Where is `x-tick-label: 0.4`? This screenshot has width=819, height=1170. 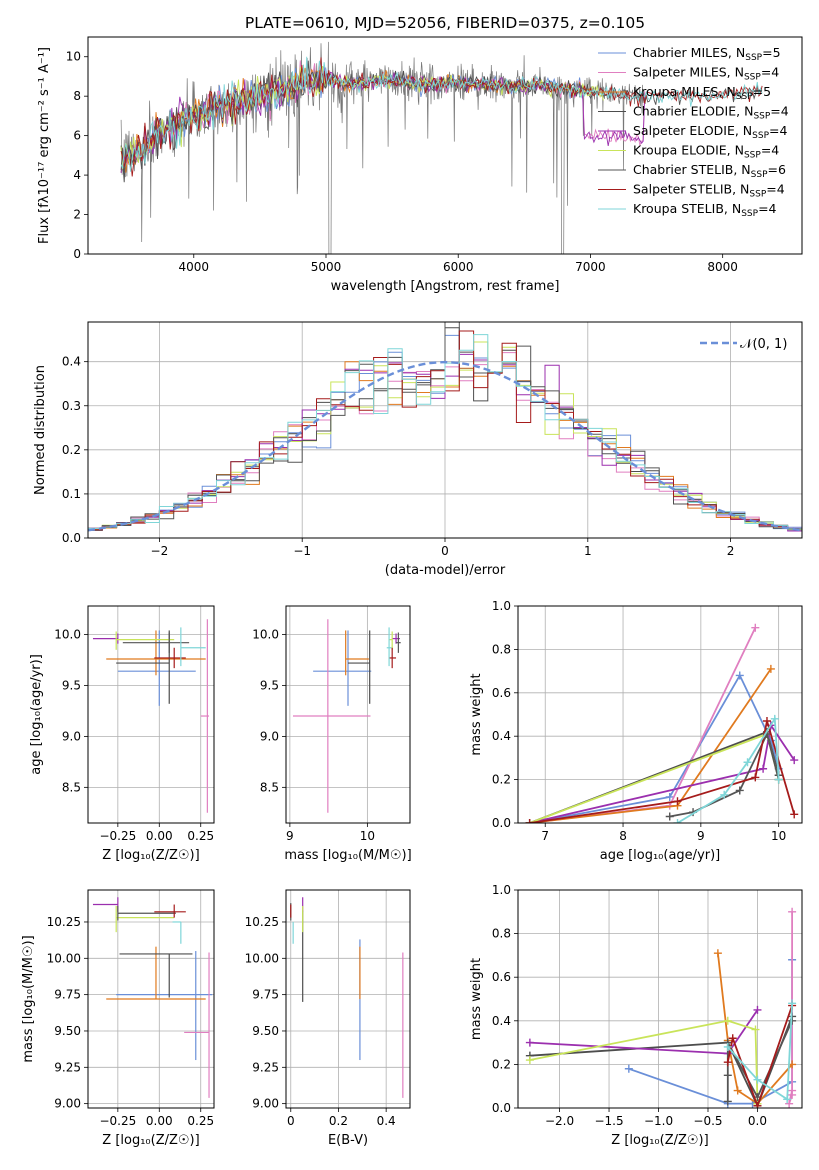
x-tick-label: 0.4 is located at coordinates (386, 1121).